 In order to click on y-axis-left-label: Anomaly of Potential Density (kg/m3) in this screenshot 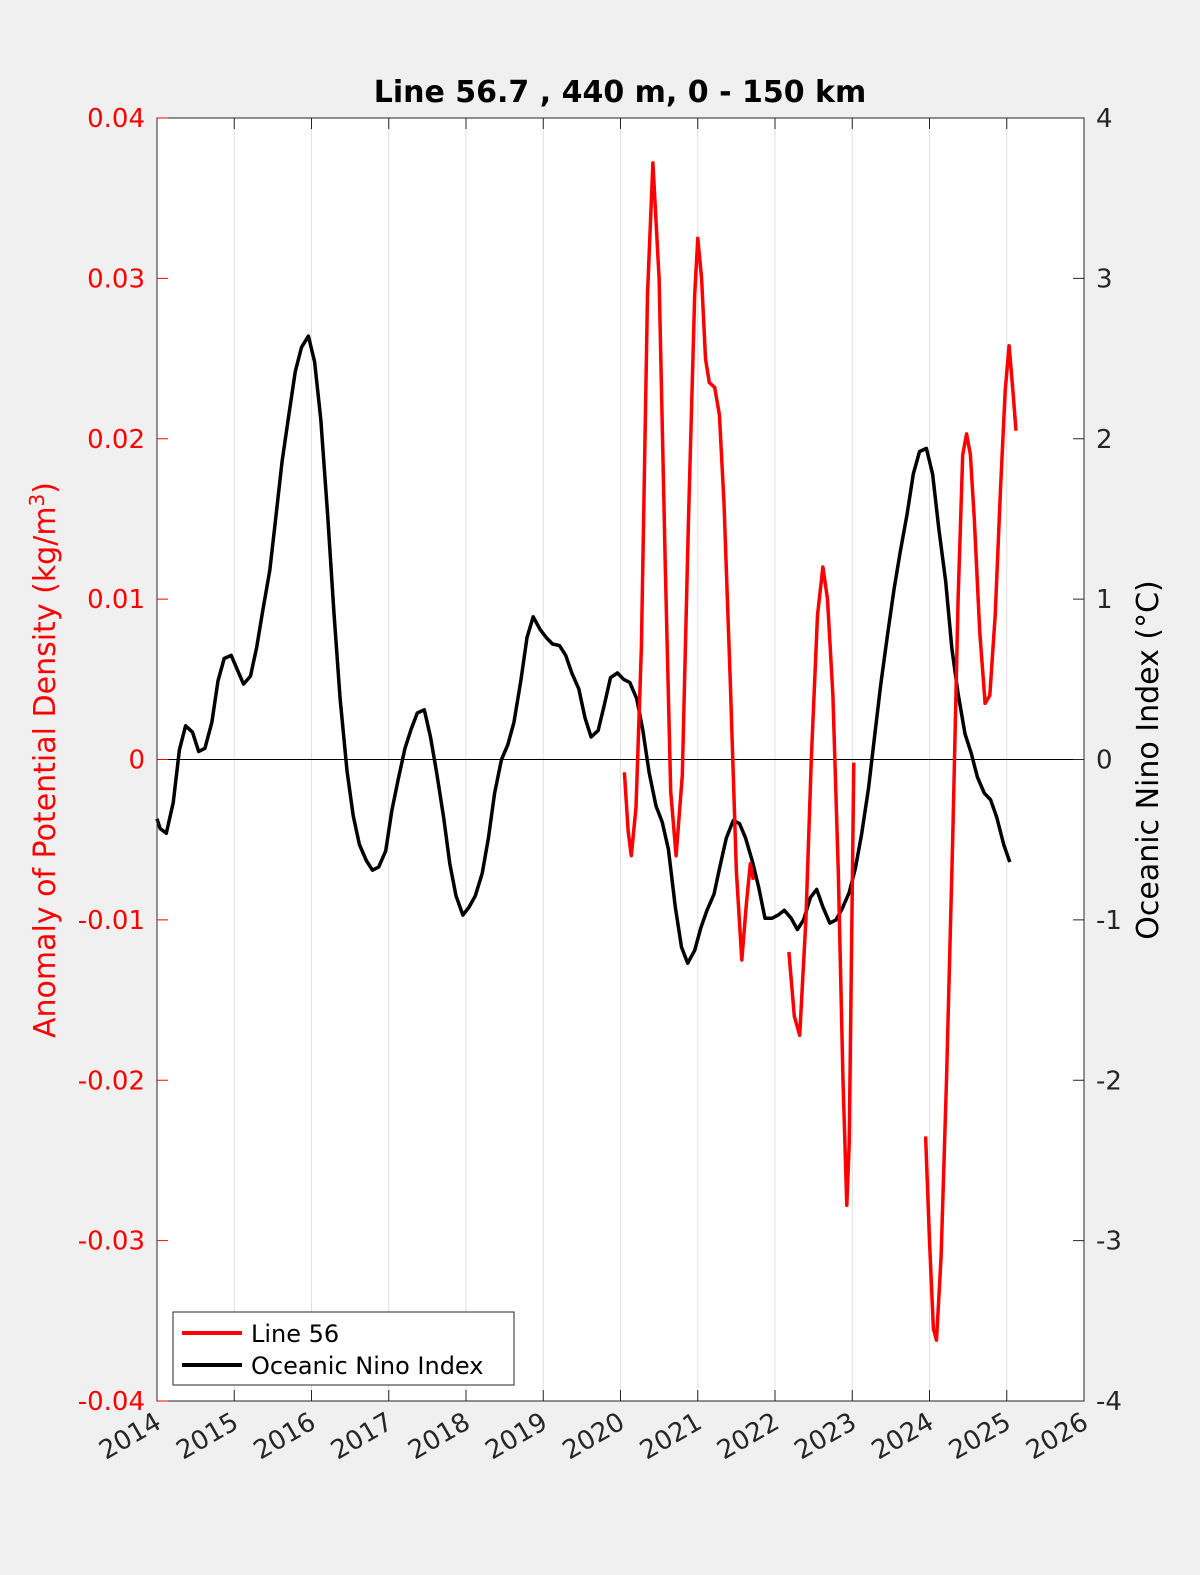, I will do `click(44, 760)`.